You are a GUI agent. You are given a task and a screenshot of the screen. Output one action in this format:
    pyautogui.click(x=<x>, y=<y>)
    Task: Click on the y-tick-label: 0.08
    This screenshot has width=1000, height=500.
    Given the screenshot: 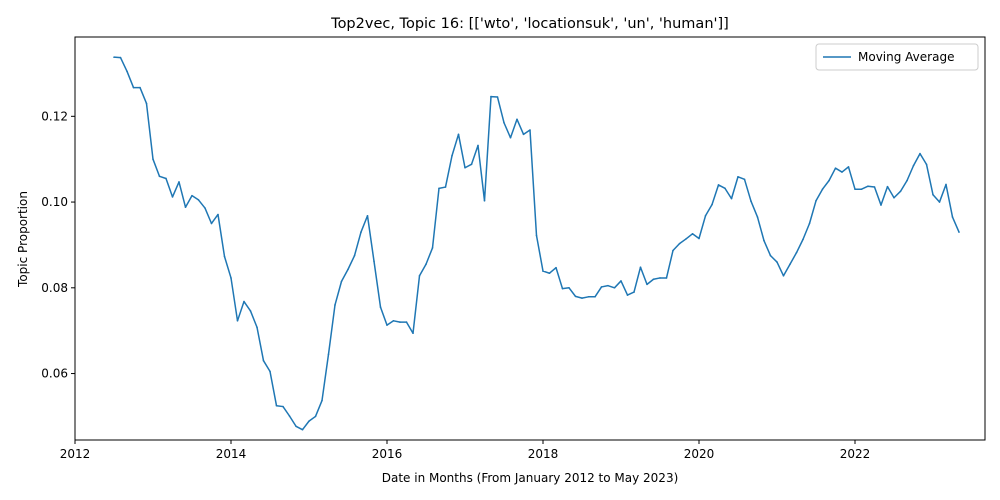 What is the action you would take?
    pyautogui.click(x=54, y=288)
    